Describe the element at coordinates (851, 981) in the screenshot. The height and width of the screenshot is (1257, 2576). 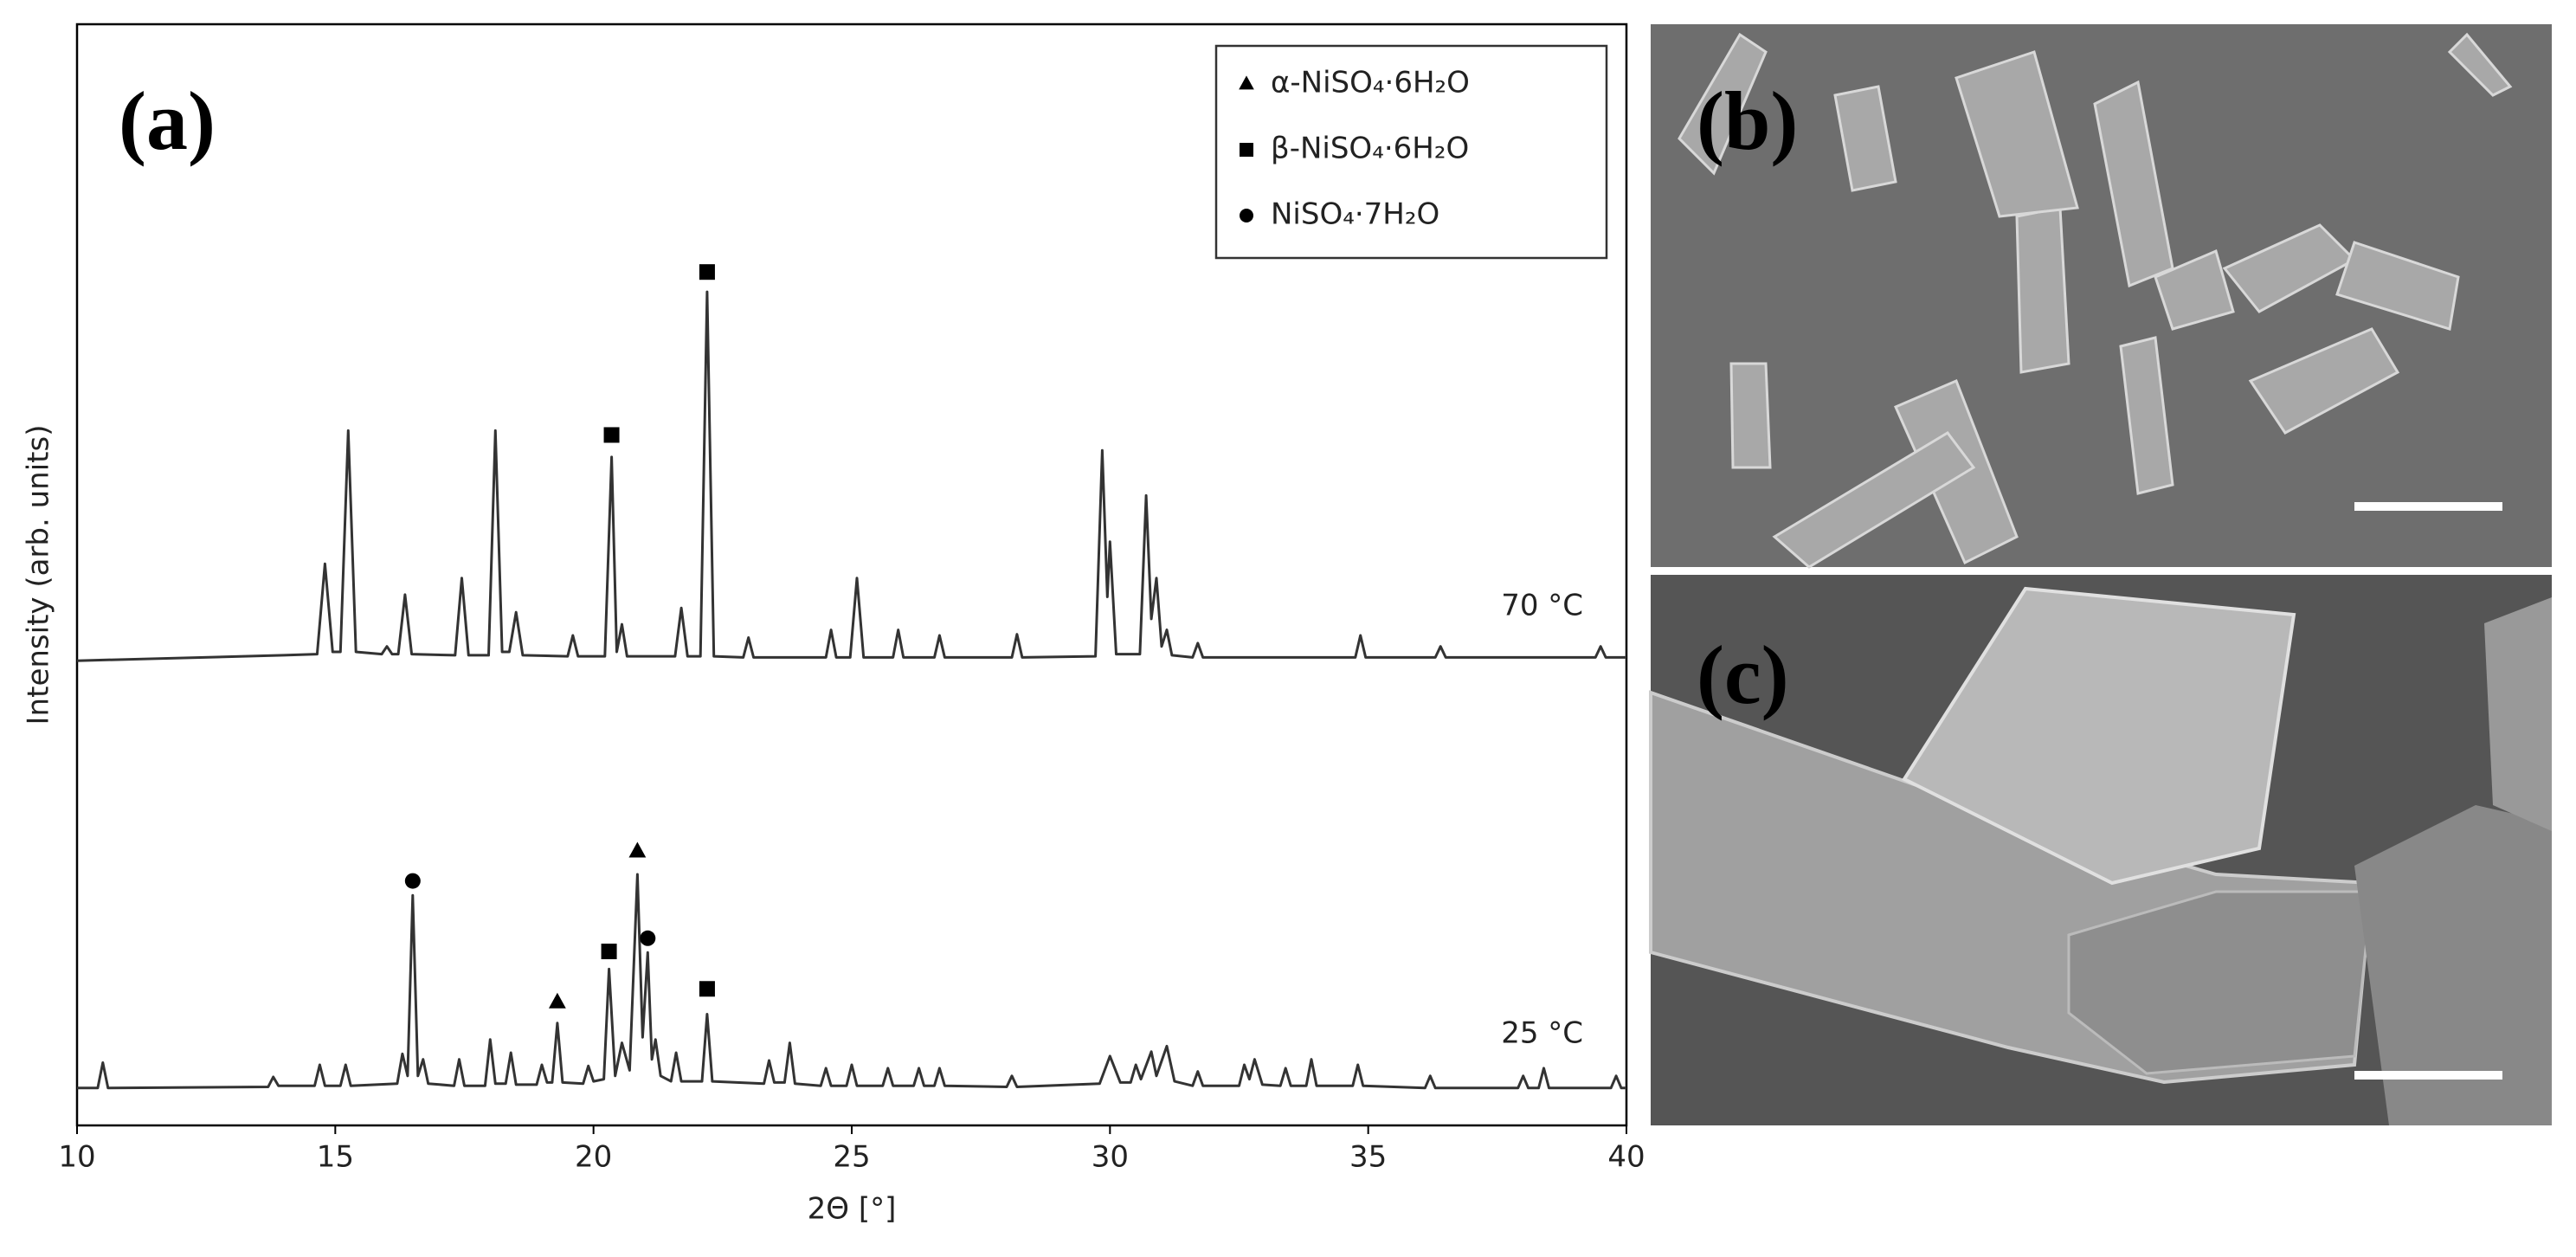
I see `series-line` at that location.